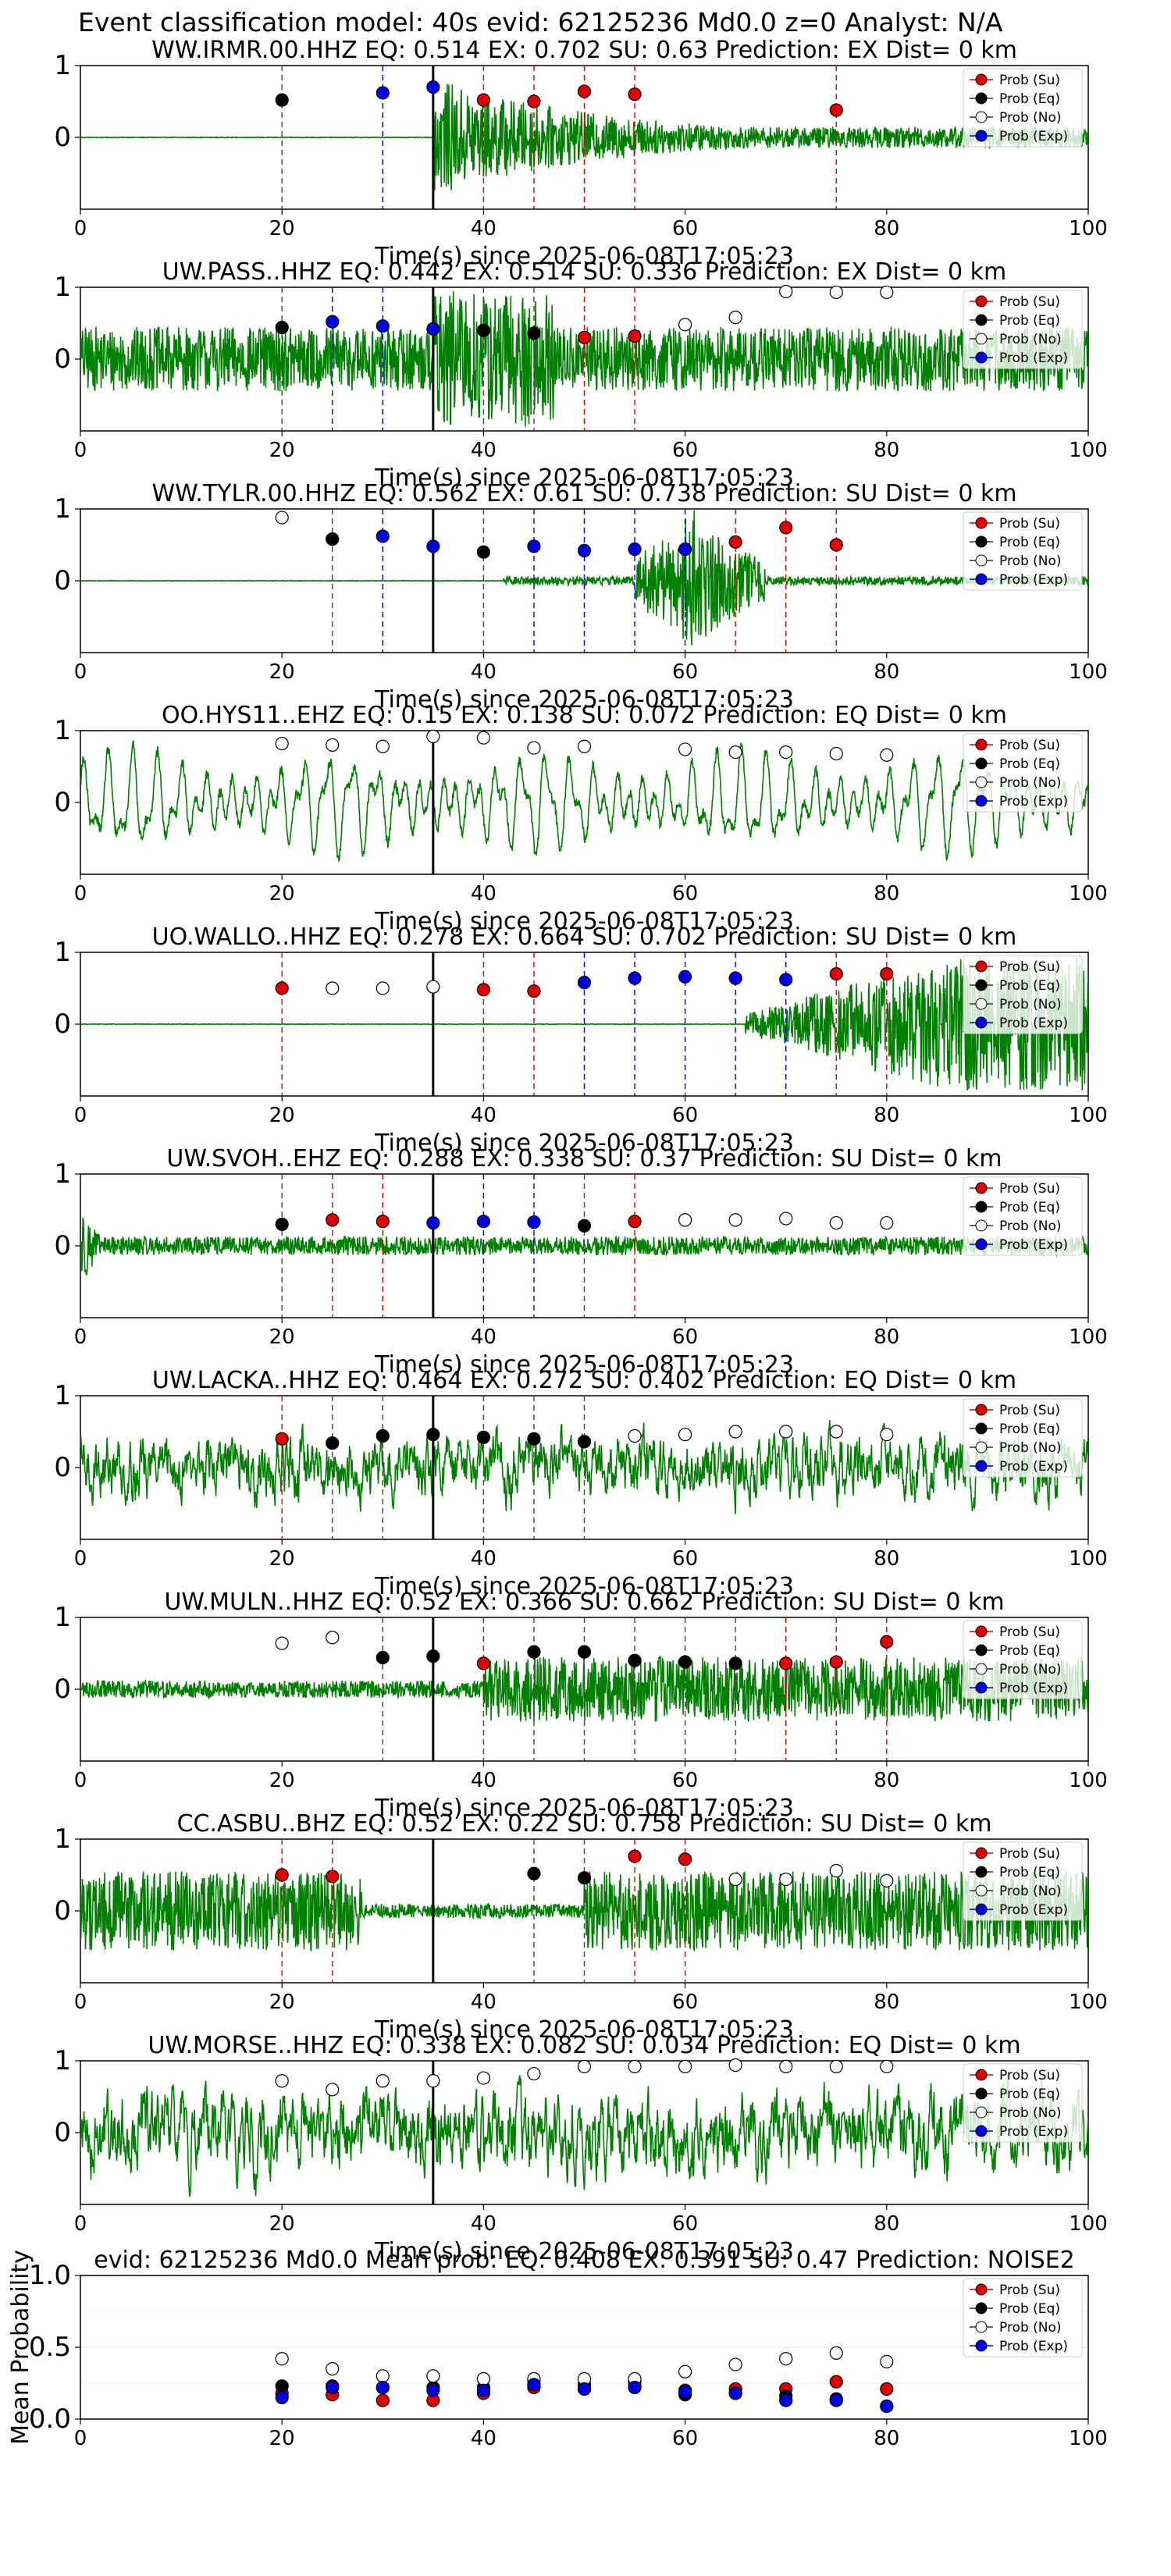  I want to click on legend-label-exp: Prob (Exp), so click(1033, 580).